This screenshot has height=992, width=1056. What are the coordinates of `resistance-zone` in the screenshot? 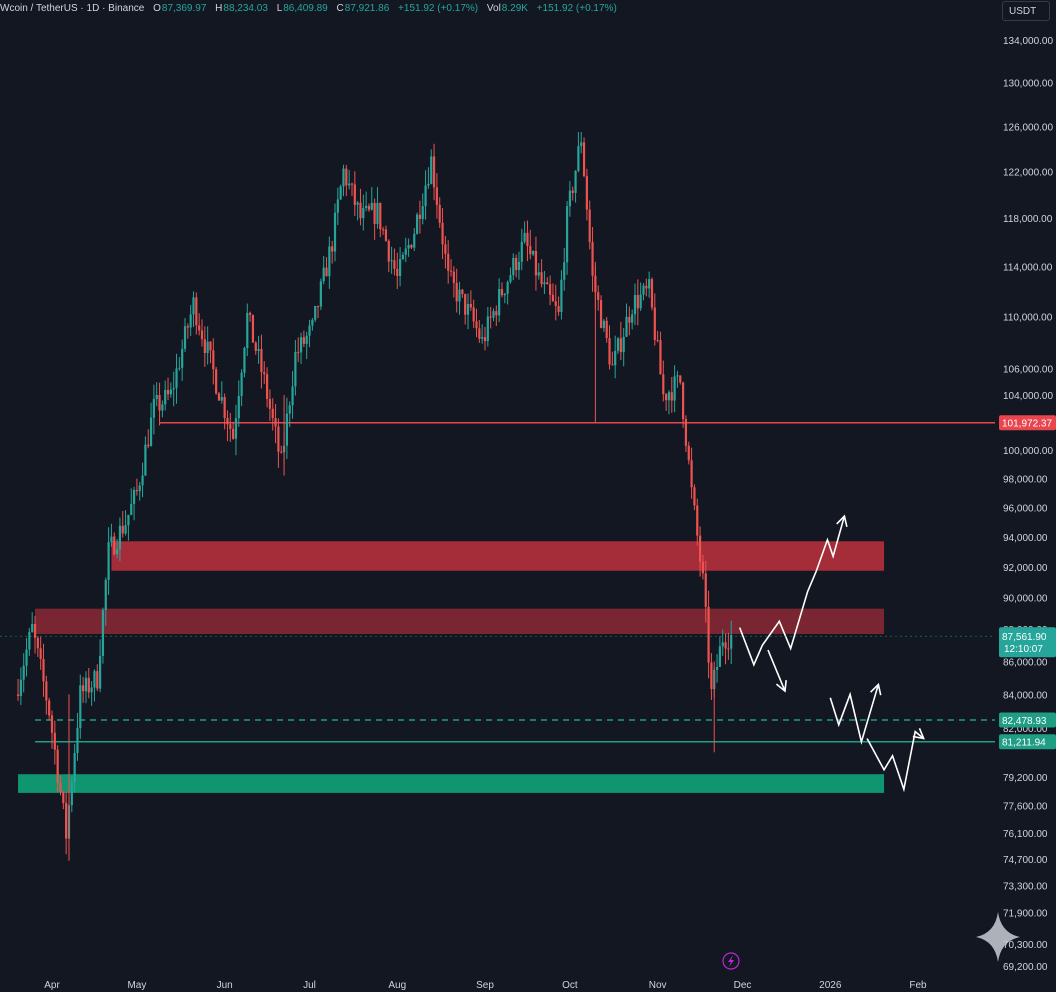 It's located at (498, 556).